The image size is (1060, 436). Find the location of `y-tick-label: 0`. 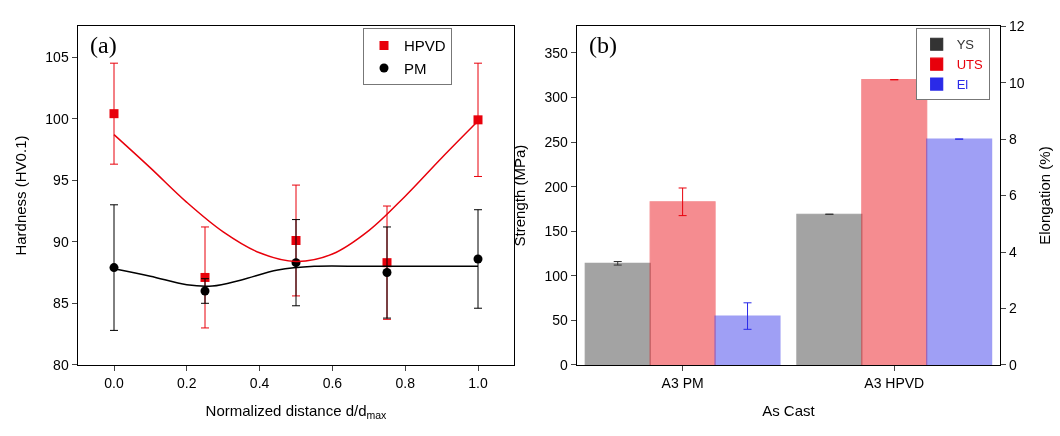

y-tick-label: 0 is located at coordinates (564, 364).